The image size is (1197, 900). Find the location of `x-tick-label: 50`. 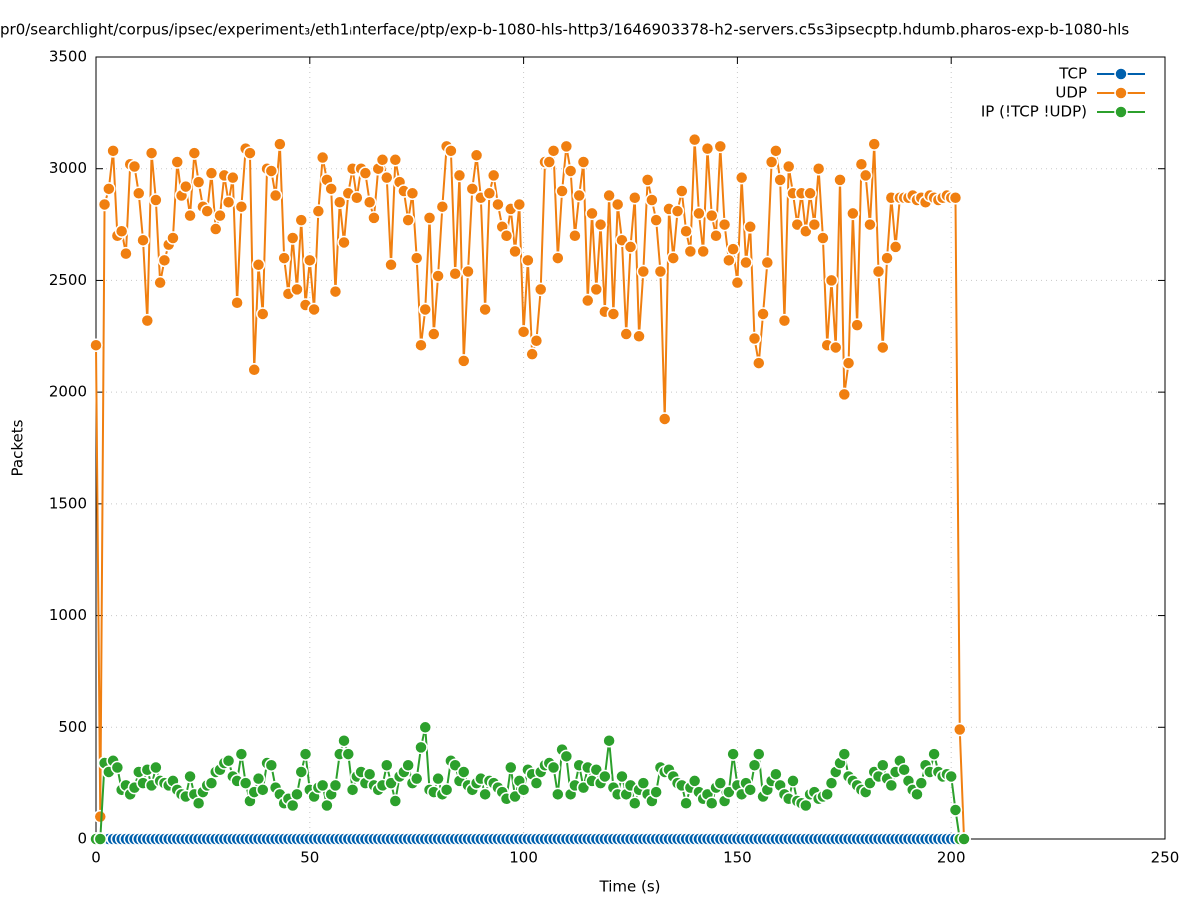

x-tick-label: 50 is located at coordinates (309, 858).